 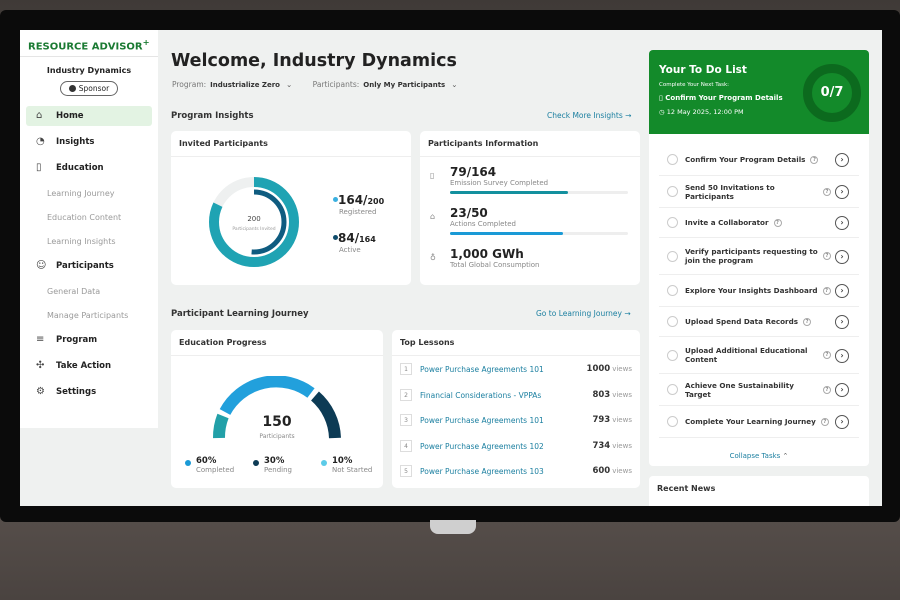 I want to click on participants-select: Only My Participants, so click(x=404, y=85).